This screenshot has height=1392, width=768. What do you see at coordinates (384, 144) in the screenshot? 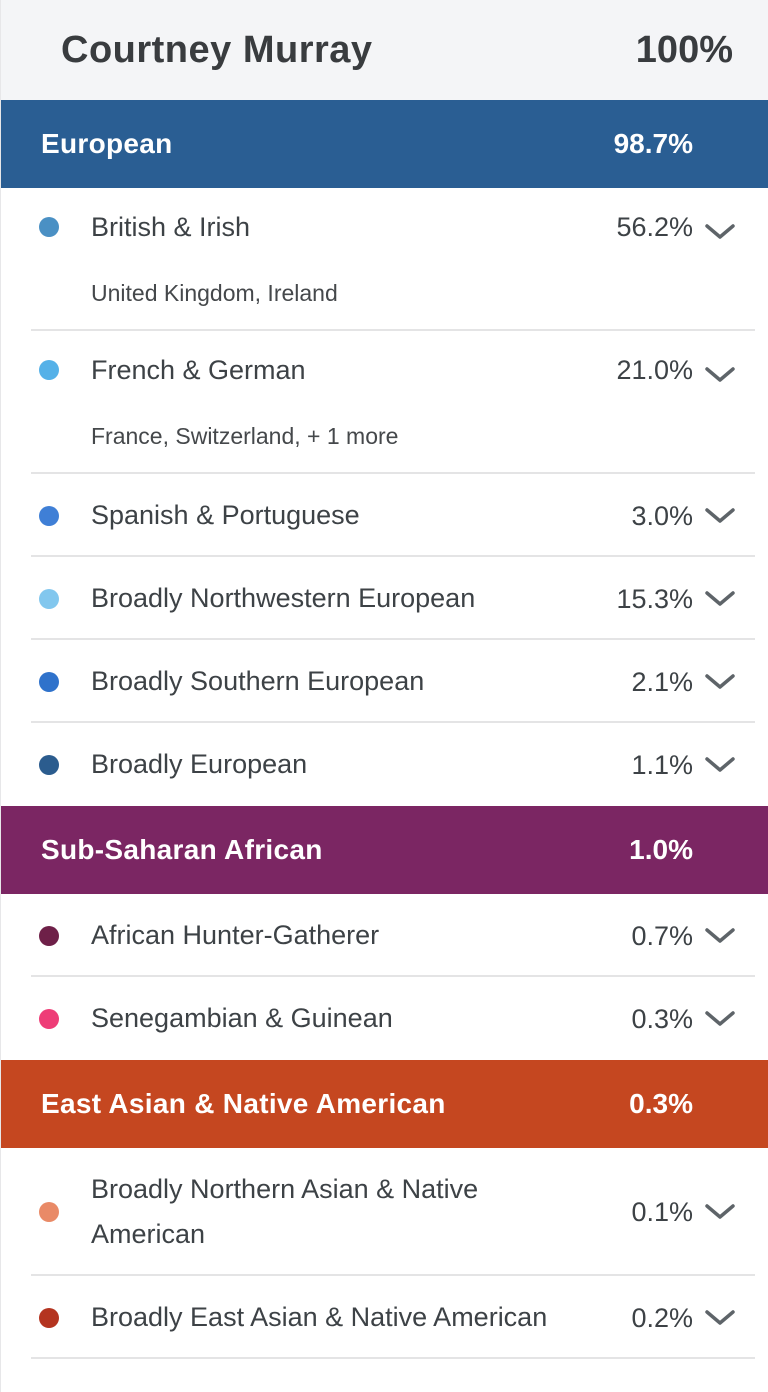
I see `section-bar: European 98.7%` at bounding box center [384, 144].